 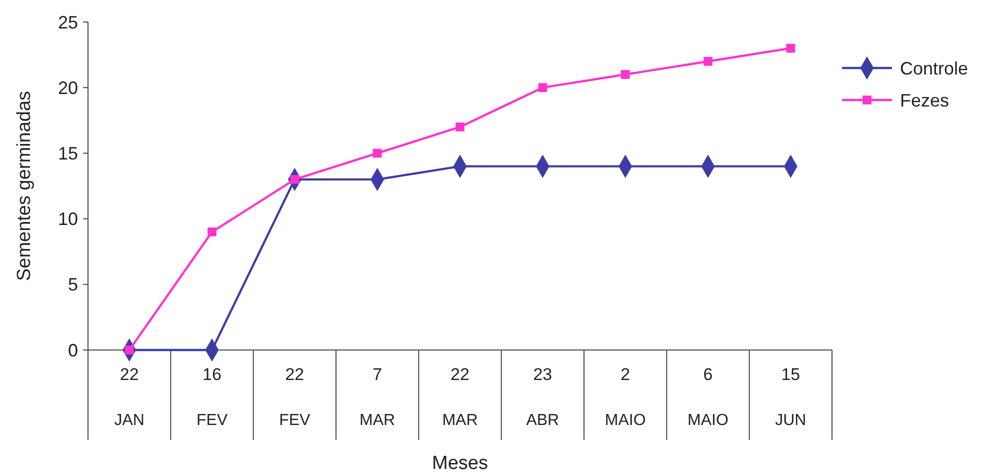 What do you see at coordinates (790, 397) in the screenshot?
I see `category-label: 15 JUN` at bounding box center [790, 397].